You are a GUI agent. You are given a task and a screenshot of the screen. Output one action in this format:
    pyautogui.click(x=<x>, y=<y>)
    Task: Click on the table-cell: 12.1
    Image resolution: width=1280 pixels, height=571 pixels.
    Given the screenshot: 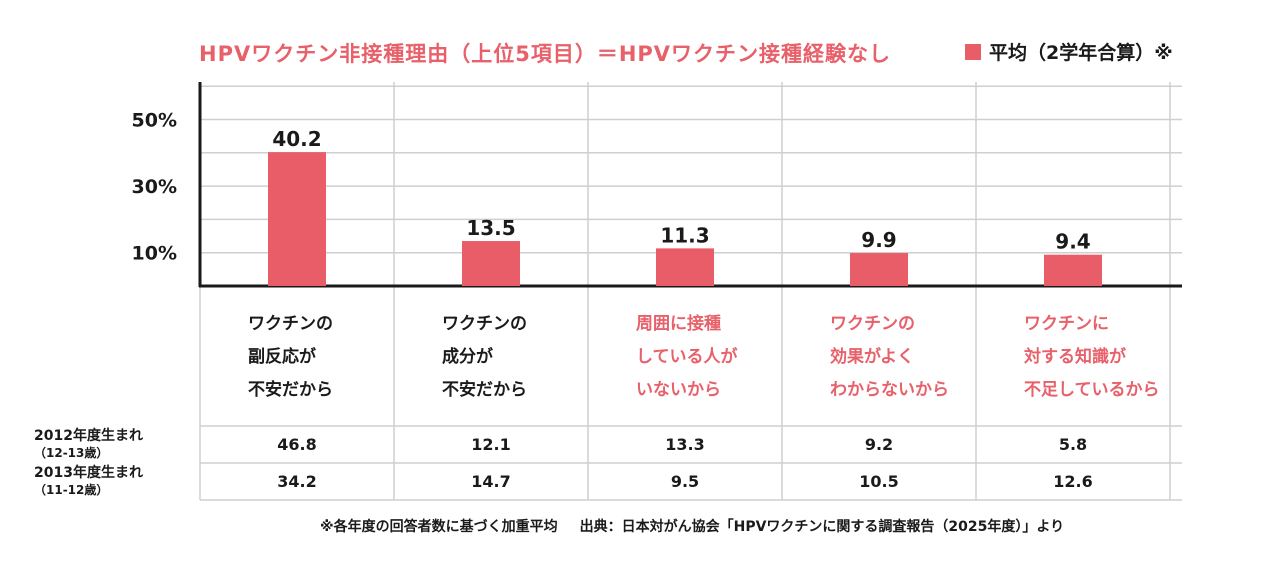 What is the action you would take?
    pyautogui.click(x=491, y=444)
    